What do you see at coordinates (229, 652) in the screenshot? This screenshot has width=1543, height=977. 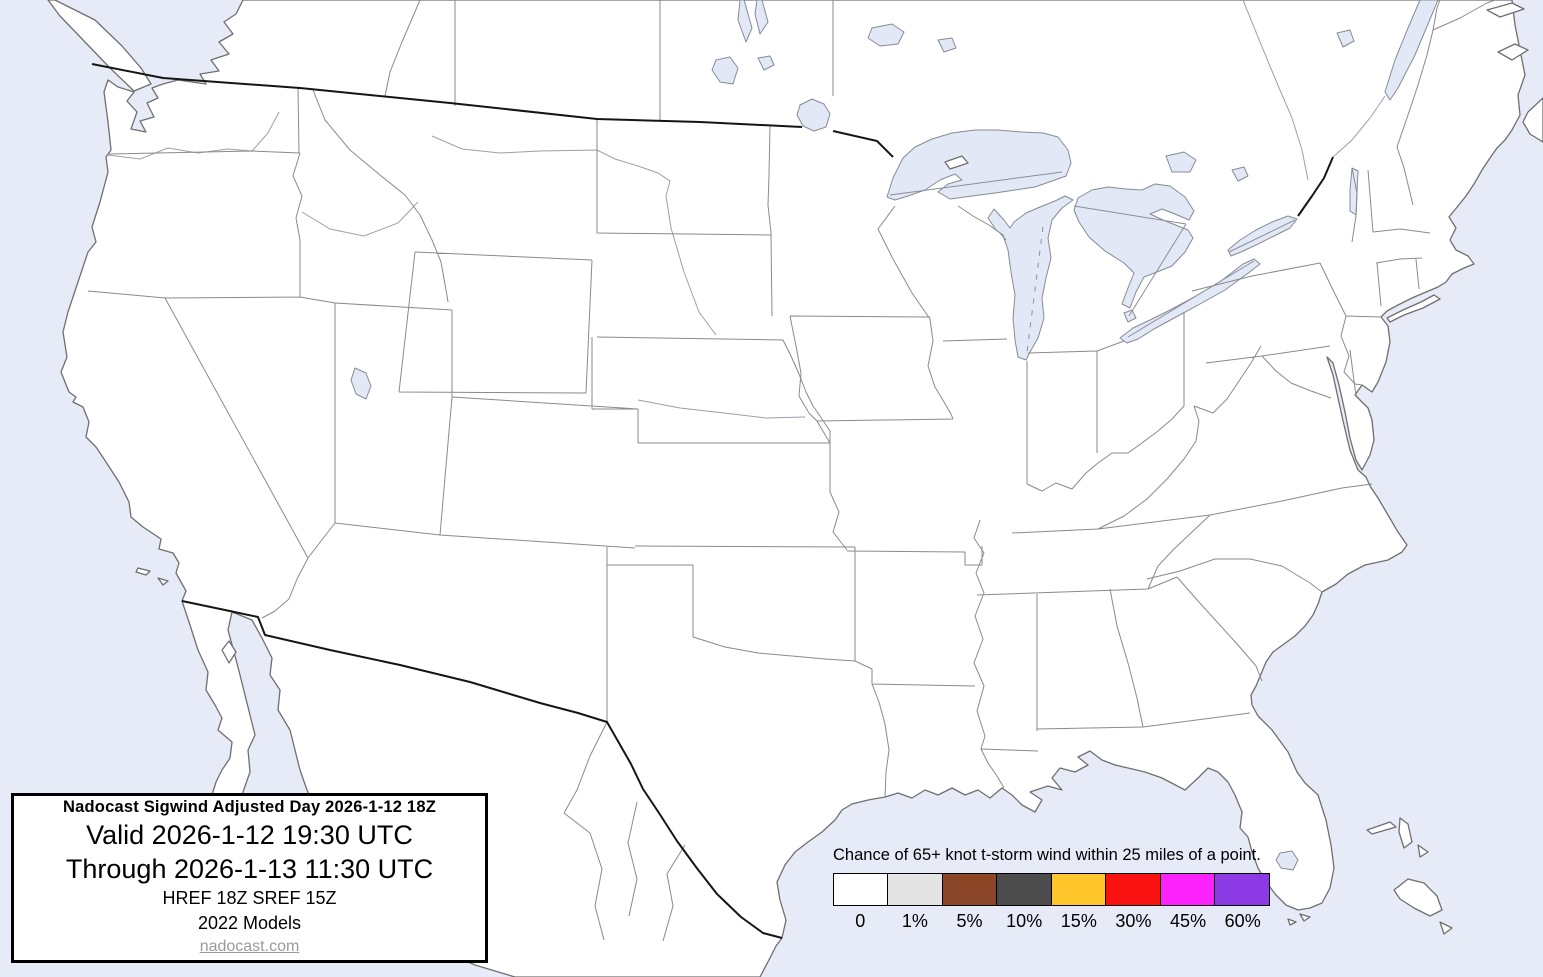 I see `cedros-island` at bounding box center [229, 652].